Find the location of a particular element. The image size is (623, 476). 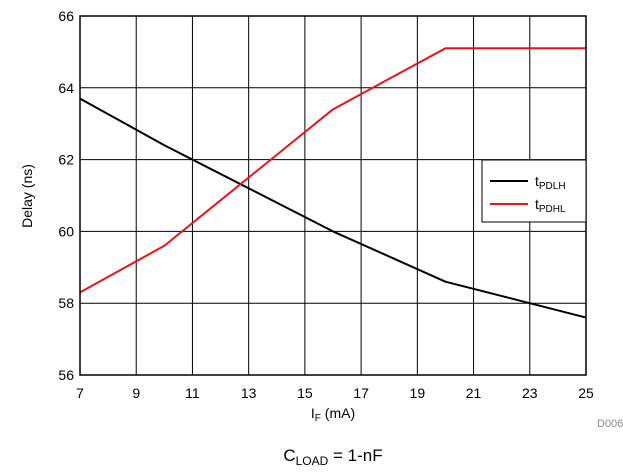

chart-caption: CLOAD = 1-nF is located at coordinates (332, 457).